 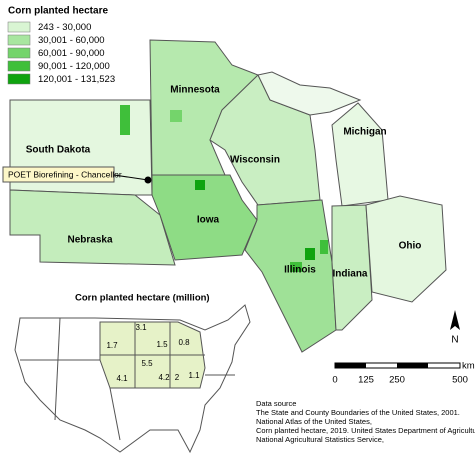 What do you see at coordinates (314, 421) in the screenshot?
I see `source-line: National Atlas of the United States,` at bounding box center [314, 421].